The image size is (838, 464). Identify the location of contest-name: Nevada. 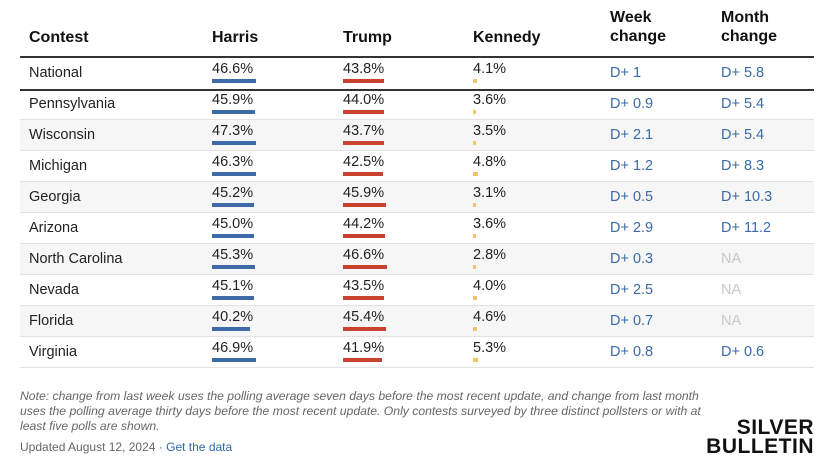
(54, 290).